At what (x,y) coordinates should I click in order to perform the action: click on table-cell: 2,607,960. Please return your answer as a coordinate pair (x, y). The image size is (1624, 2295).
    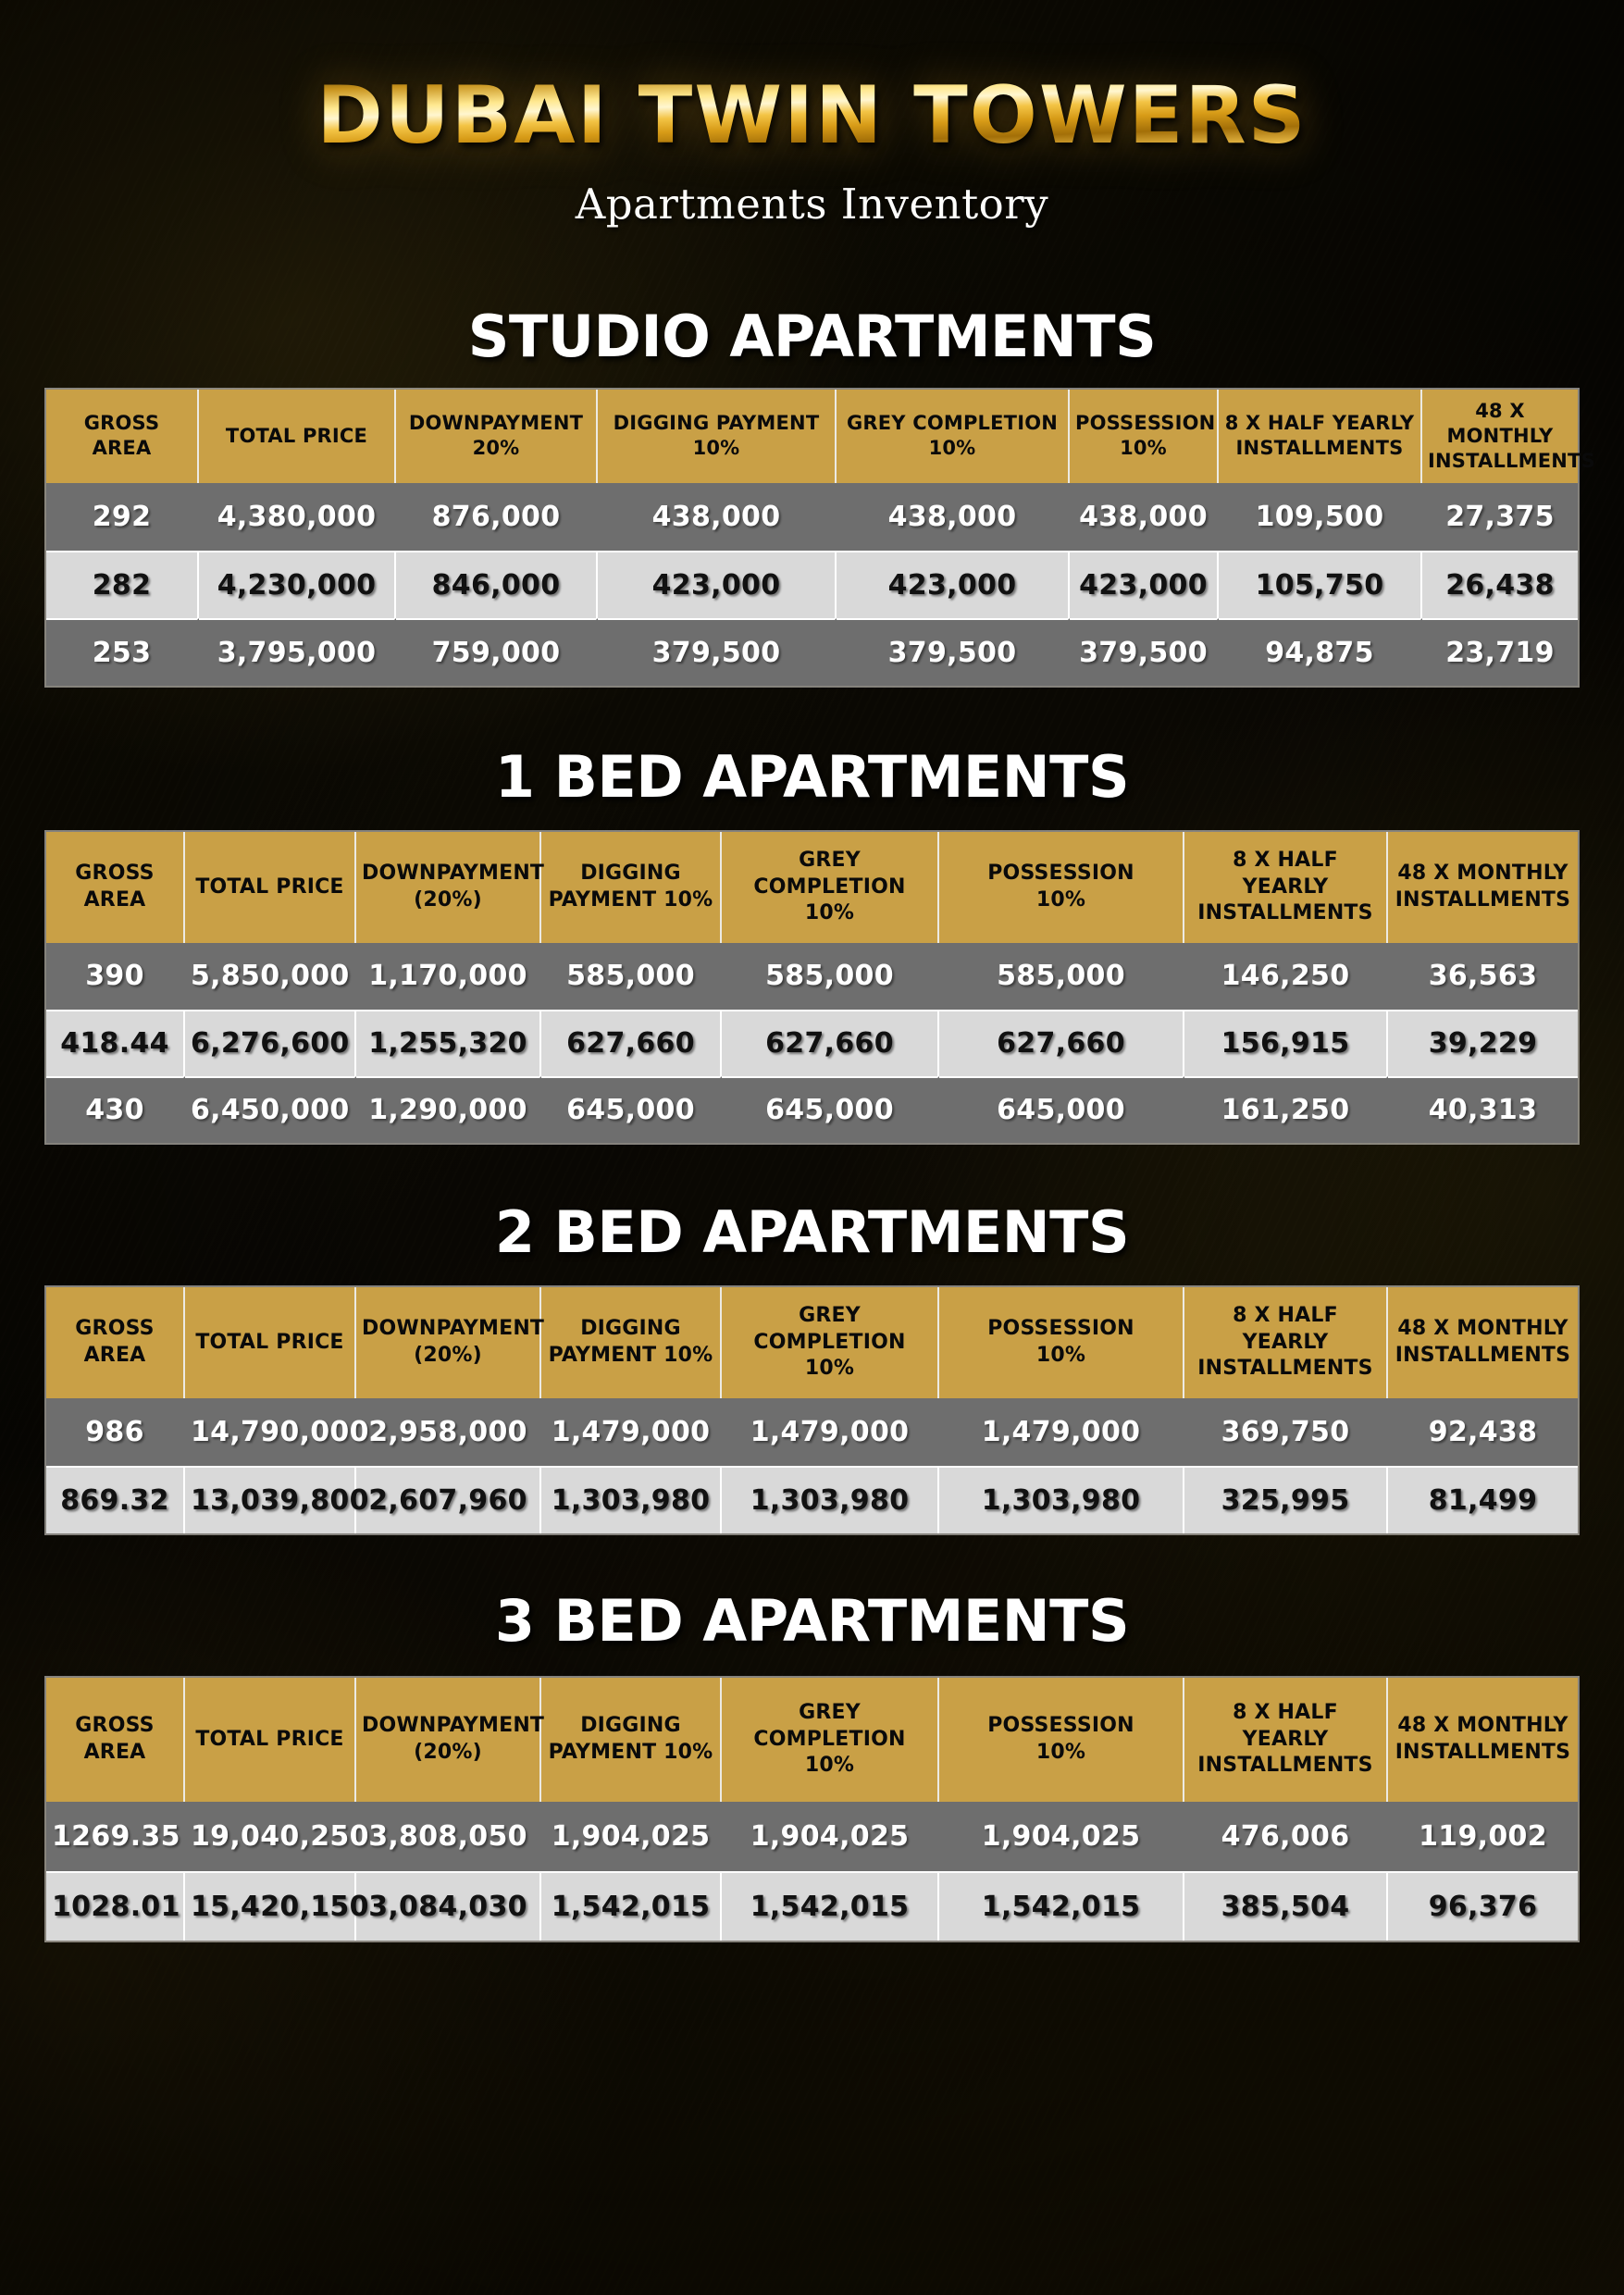
    Looking at the image, I should click on (448, 1499).